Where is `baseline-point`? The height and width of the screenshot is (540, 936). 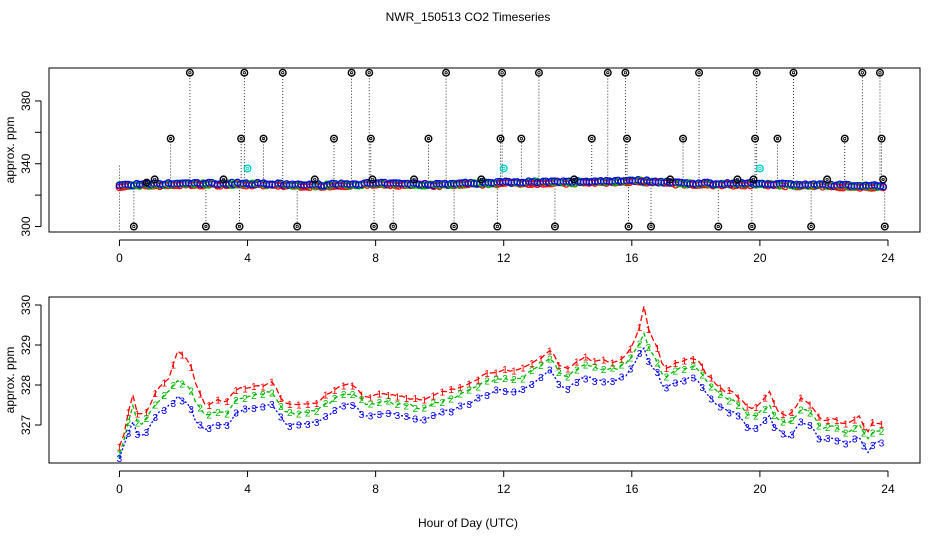
baseline-point is located at coordinates (520, 183).